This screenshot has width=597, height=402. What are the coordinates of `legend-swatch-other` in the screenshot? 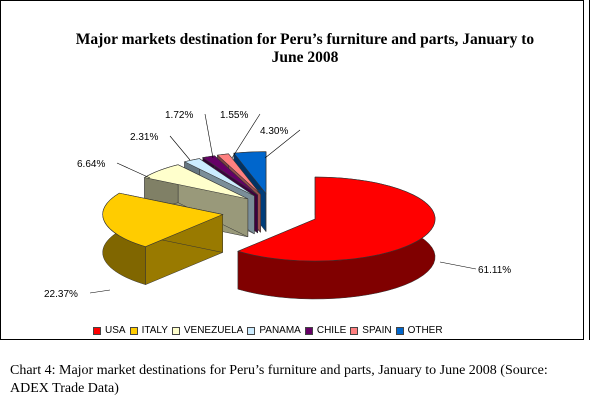 It's located at (399, 330).